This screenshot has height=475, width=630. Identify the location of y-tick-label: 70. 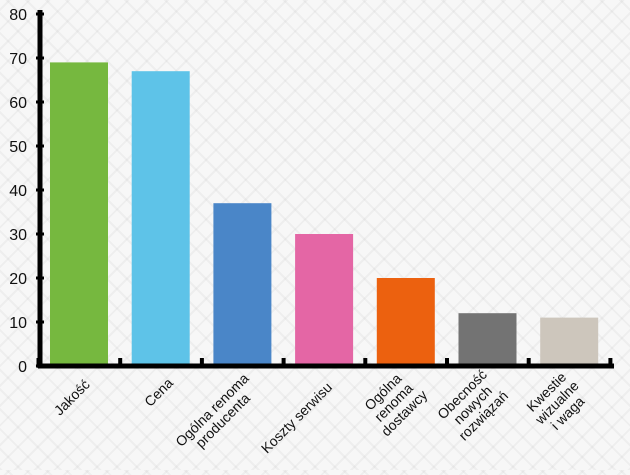
(18, 59).